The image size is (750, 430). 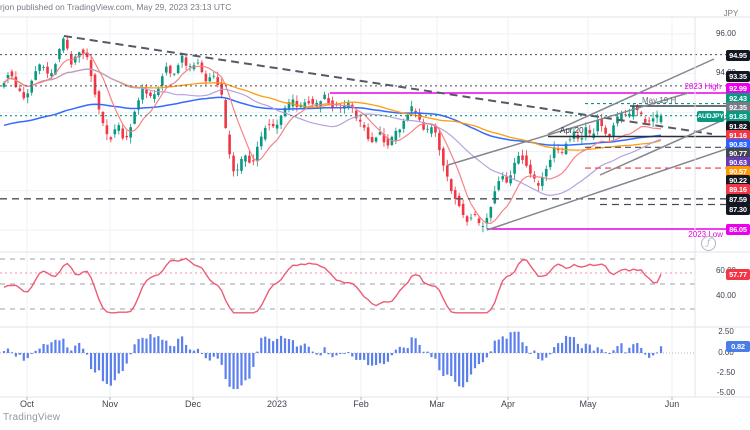 What do you see at coordinates (738, 171) in the screenshot?
I see `price-badge: 90.57` at bounding box center [738, 171].